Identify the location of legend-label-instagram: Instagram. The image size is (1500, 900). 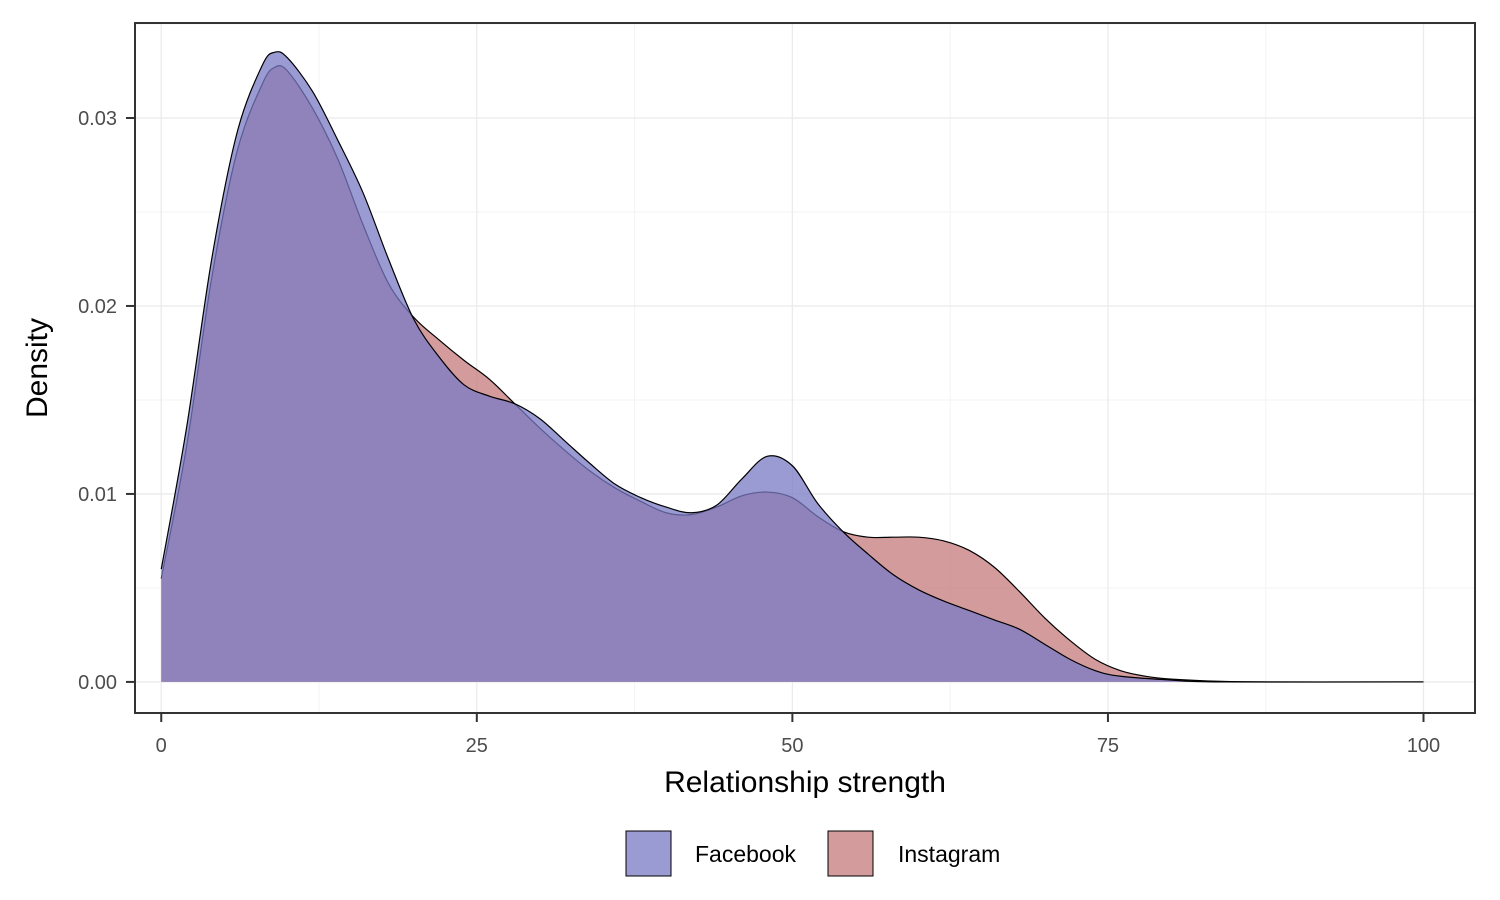
(949, 854).